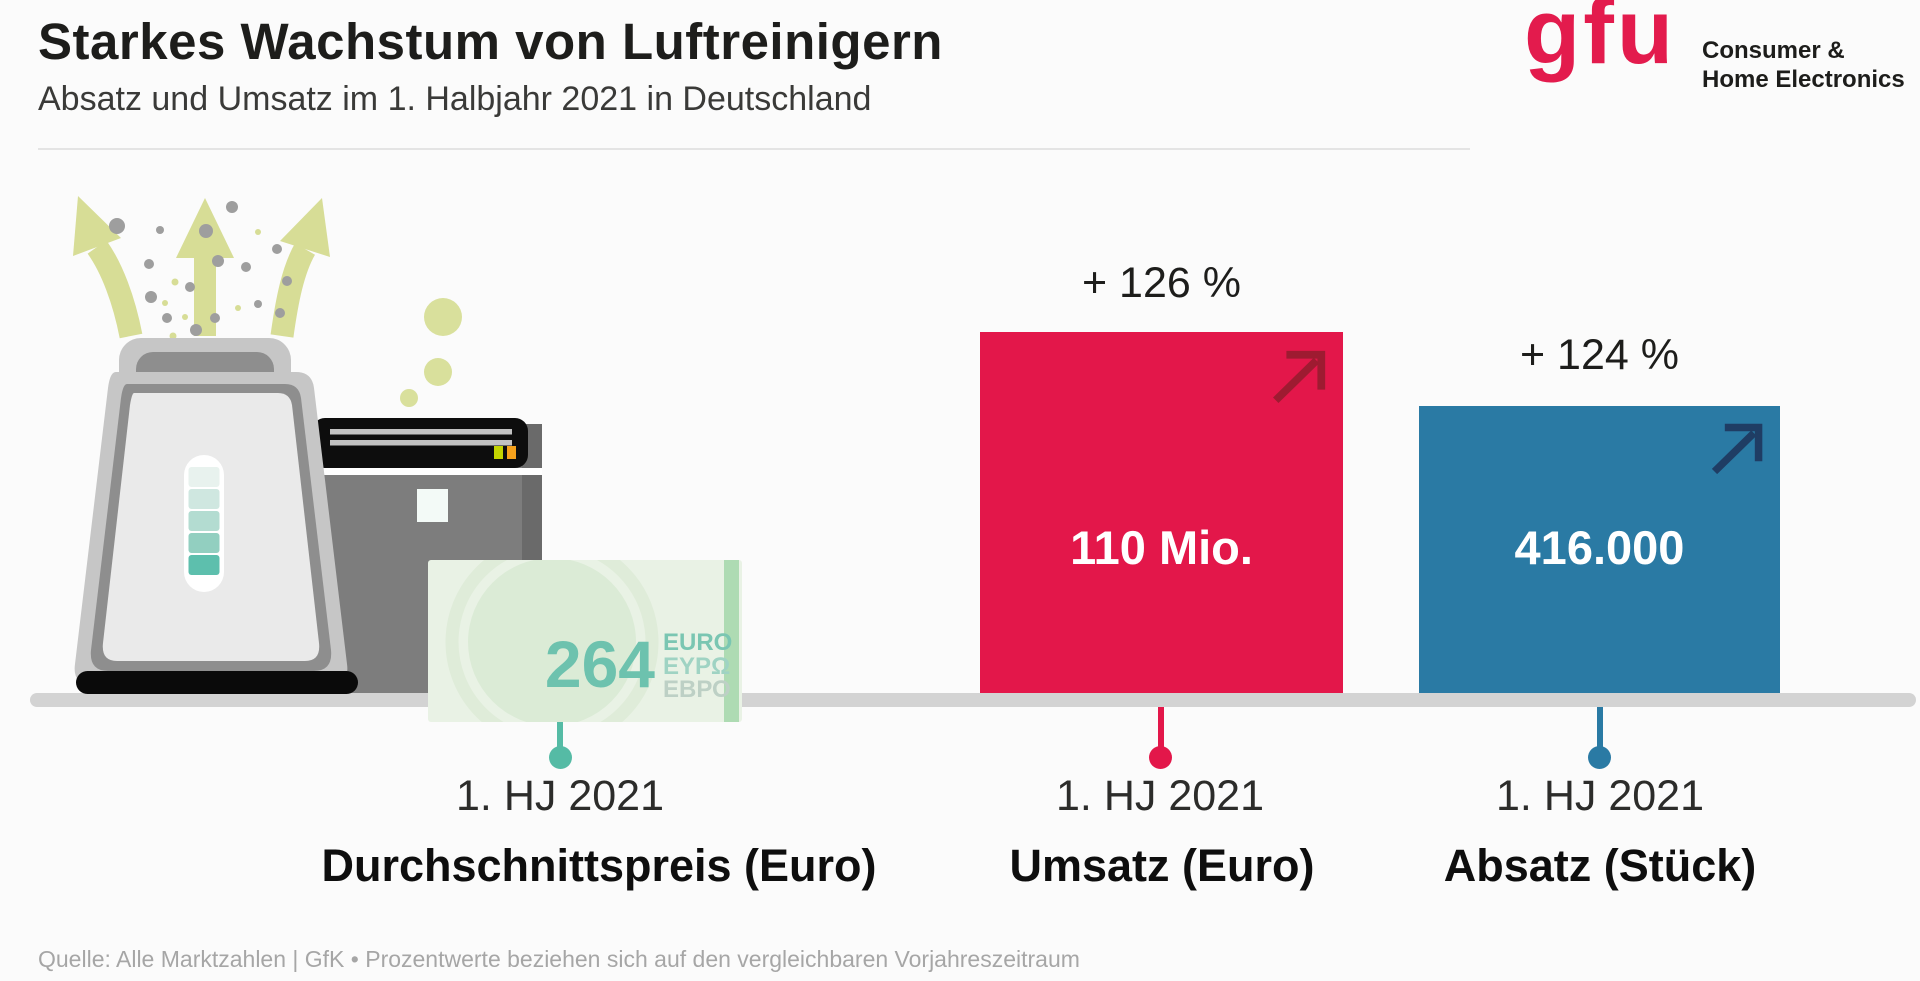 The image size is (1920, 981). What do you see at coordinates (204, 521) in the screenshot?
I see `filter-indicator-segments` at bounding box center [204, 521].